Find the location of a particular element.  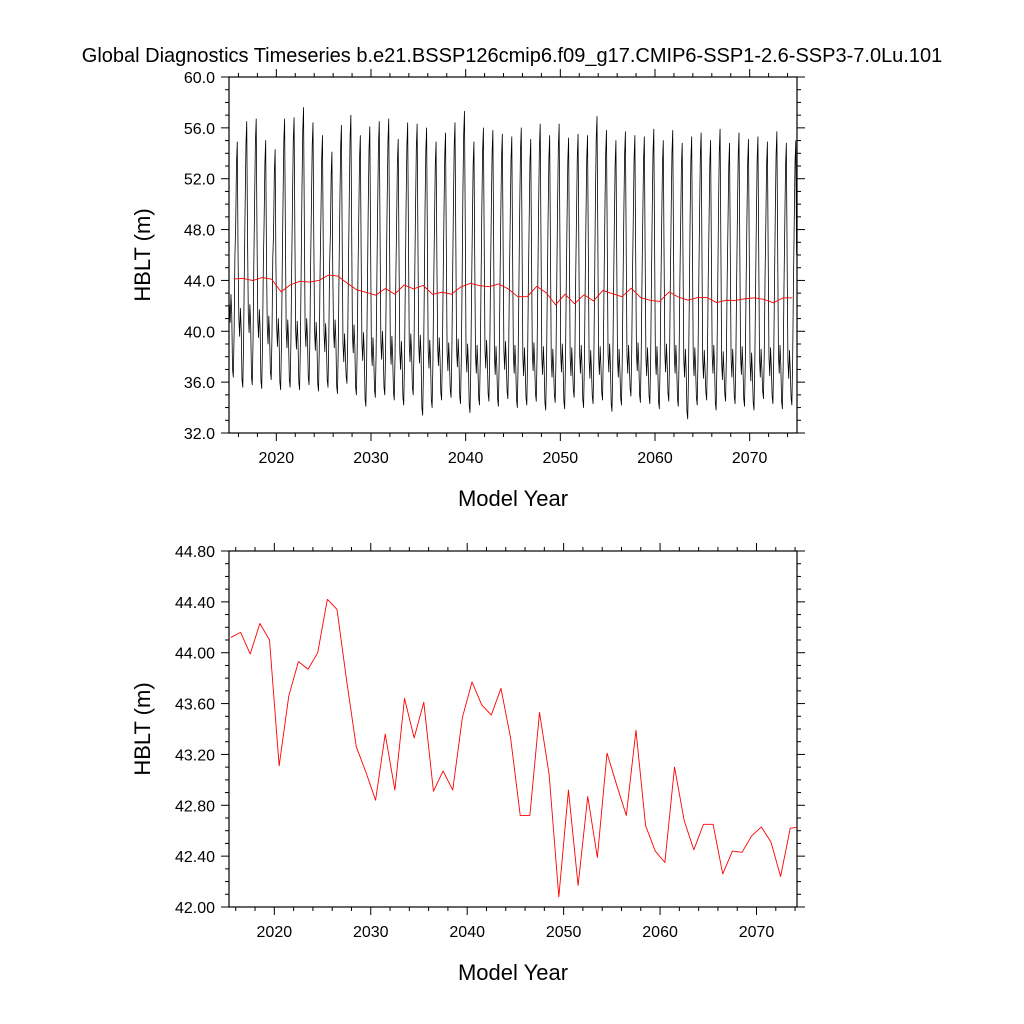

annual-mean-hblt-line is located at coordinates (513, 290).